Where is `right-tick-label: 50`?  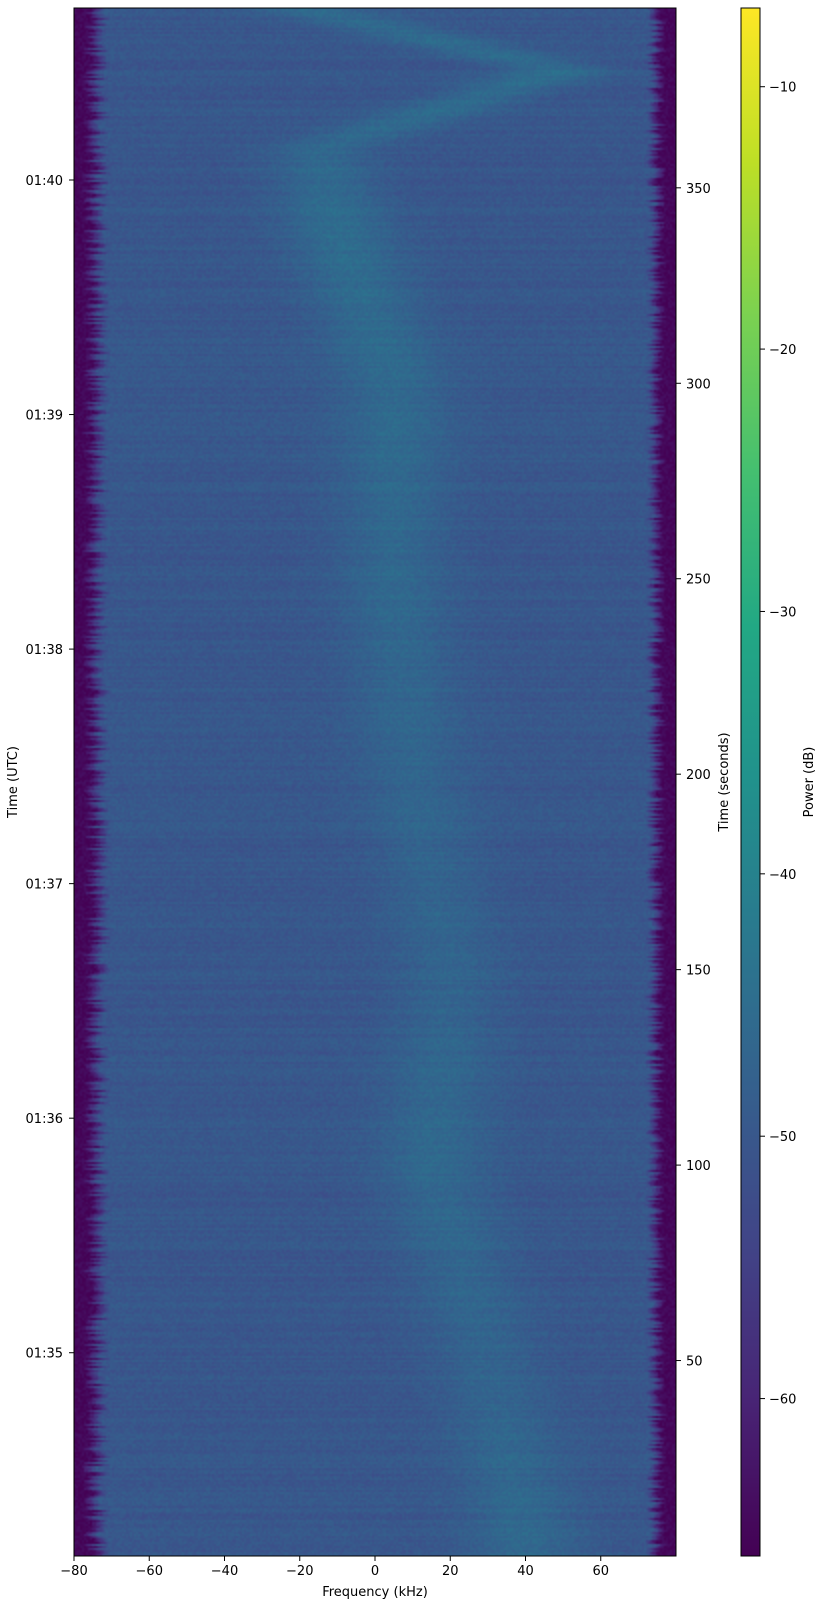
right-tick-label: 50 is located at coordinates (694, 1362).